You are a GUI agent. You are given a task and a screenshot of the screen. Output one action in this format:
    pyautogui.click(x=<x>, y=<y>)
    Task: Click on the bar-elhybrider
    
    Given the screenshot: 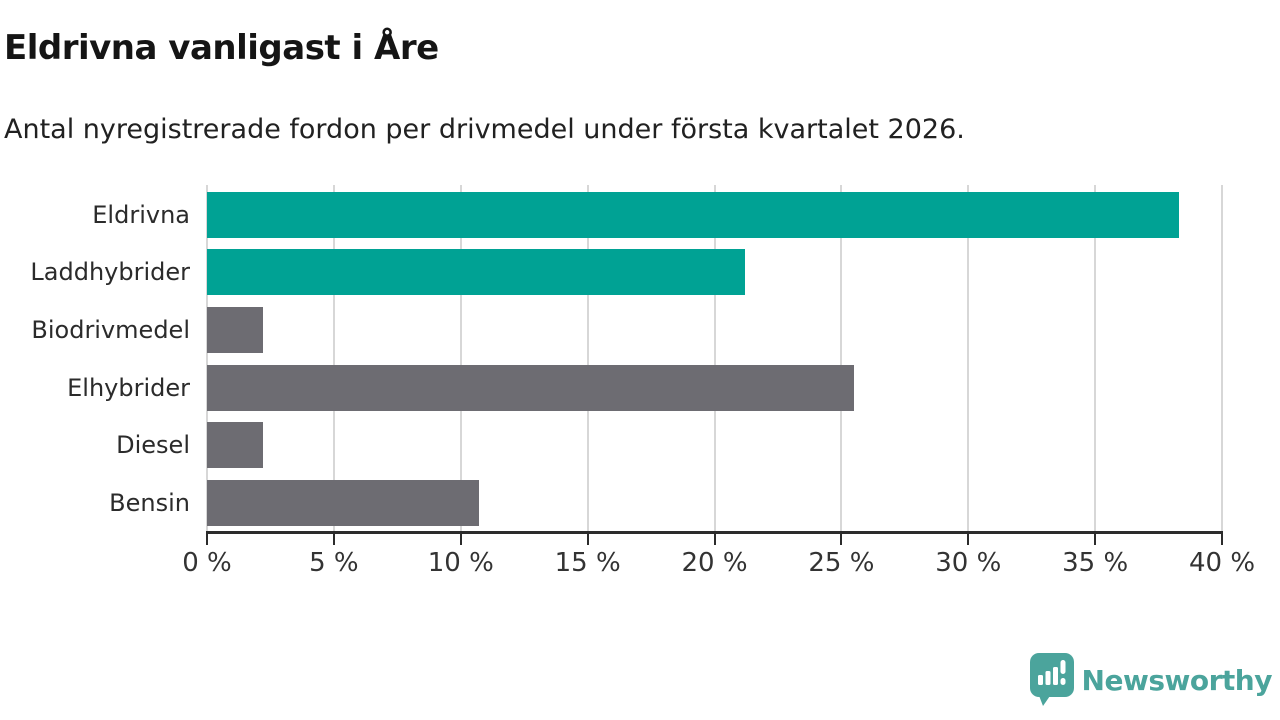 What is the action you would take?
    pyautogui.click(x=531, y=387)
    